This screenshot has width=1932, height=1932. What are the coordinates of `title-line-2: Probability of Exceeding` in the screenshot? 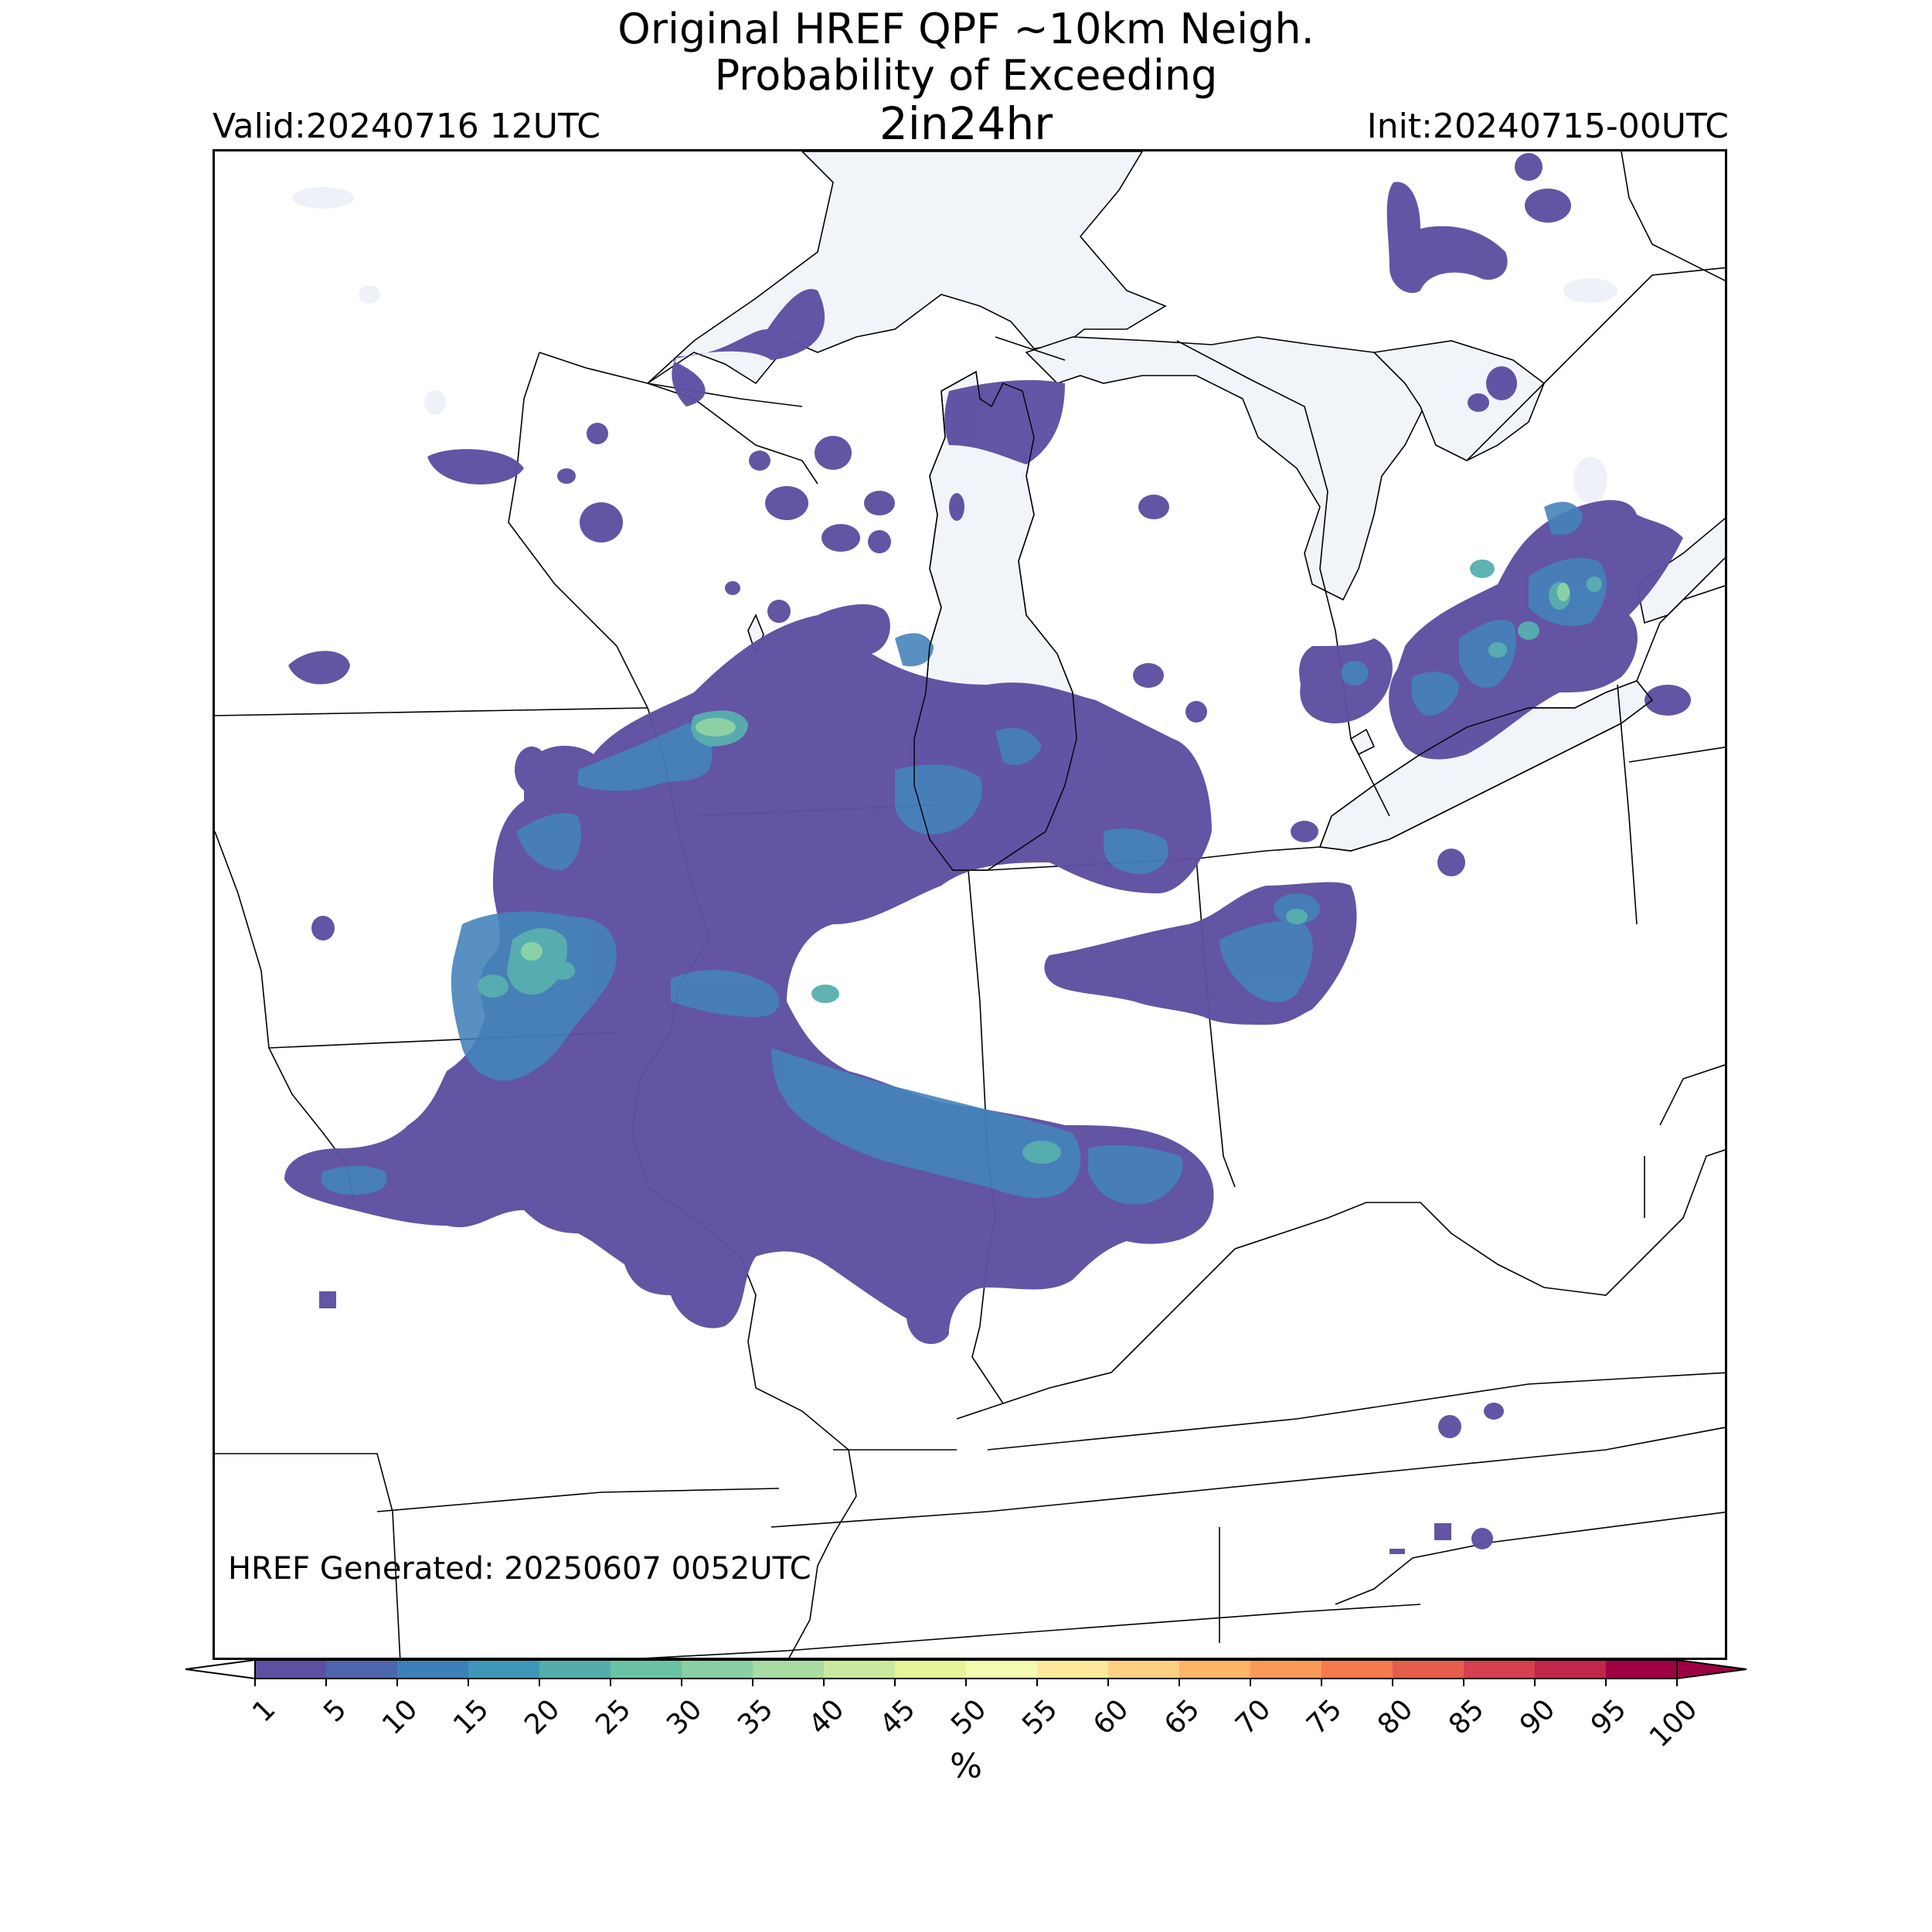 It's located at (966, 75).